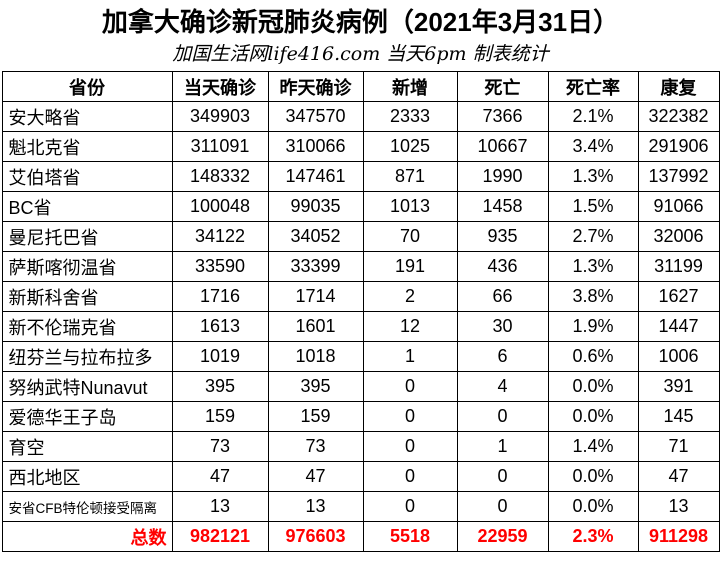 This screenshot has height=582, width=721. I want to click on table-row: 曼尼托巴省 34122 34052 70 935 2.7% 32006, so click(360, 236).